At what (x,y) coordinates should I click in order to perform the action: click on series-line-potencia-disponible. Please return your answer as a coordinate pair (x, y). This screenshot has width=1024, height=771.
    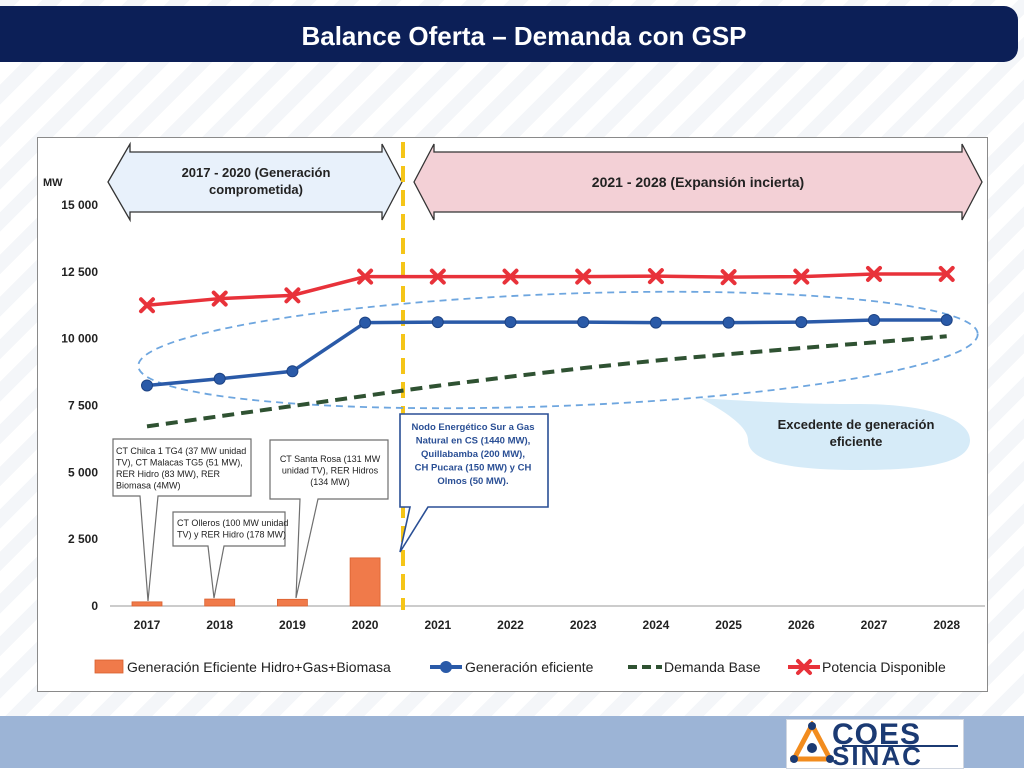
    Looking at the image, I should click on (546, 289).